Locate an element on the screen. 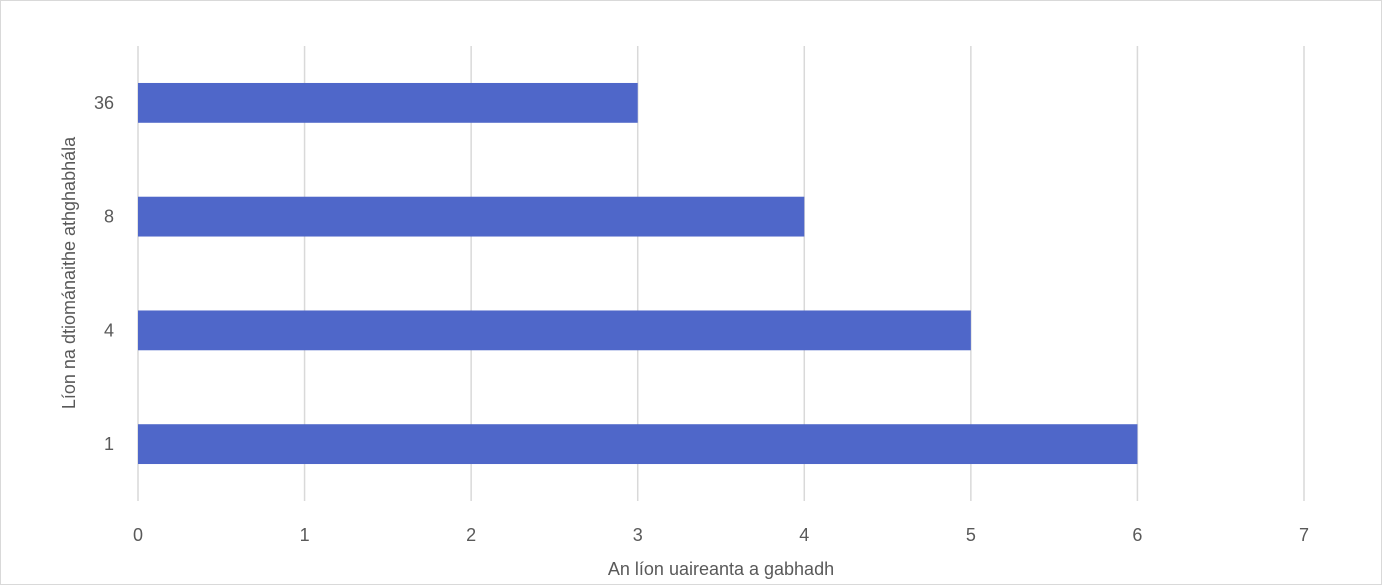 The width and height of the screenshot is (1382, 586). x-tick-label: 0 is located at coordinates (138, 535).